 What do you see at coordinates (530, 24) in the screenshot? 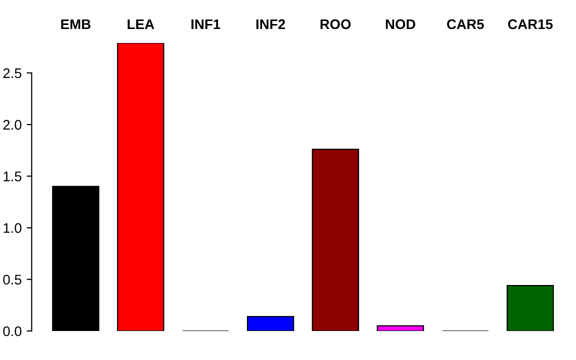
I see `x-tick-label: CAR15` at bounding box center [530, 24].